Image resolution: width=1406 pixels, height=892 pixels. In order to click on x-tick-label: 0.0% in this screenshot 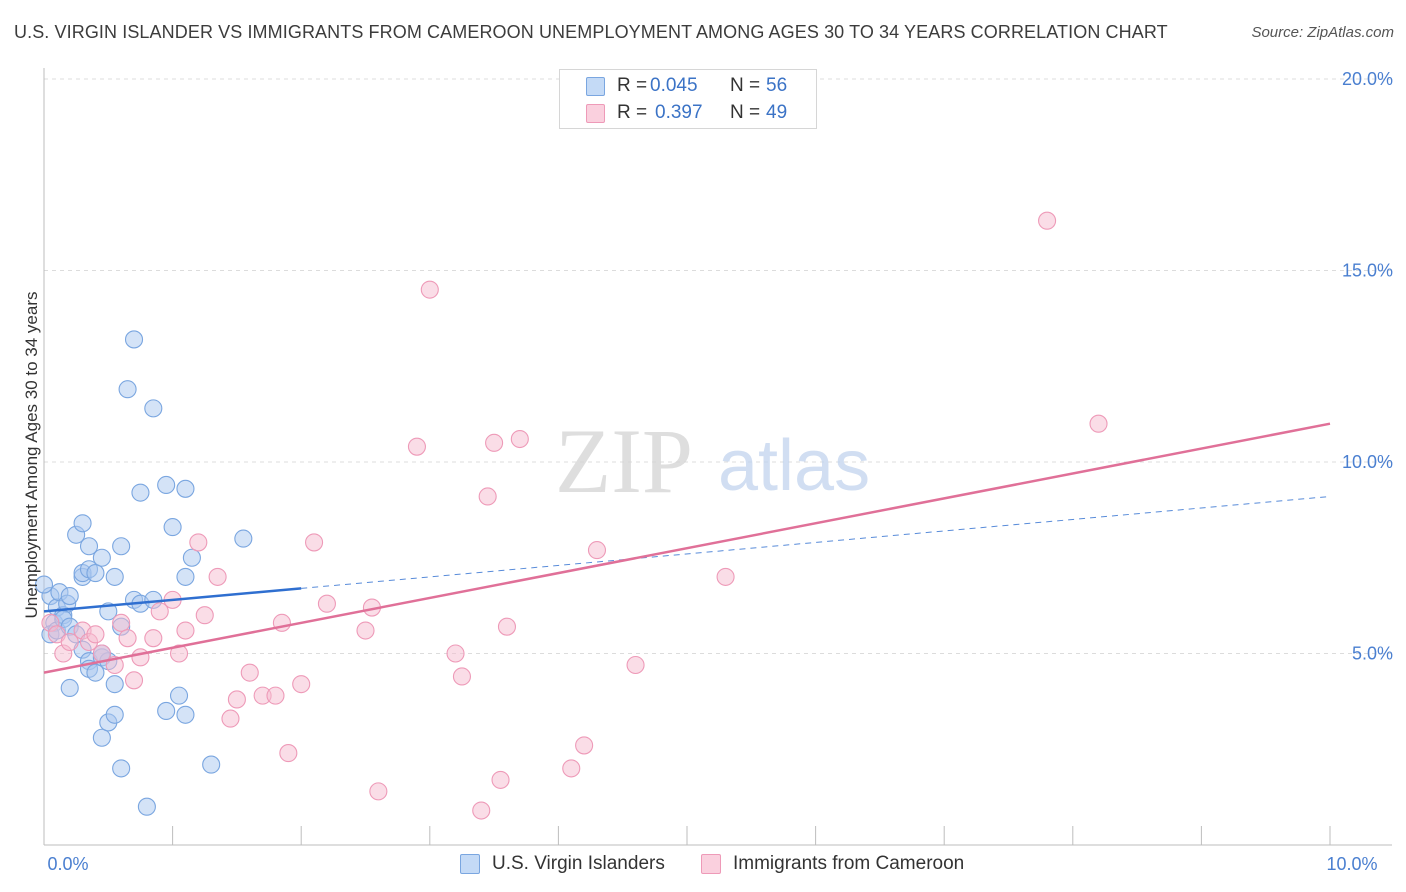, I will do `click(67, 864)`.